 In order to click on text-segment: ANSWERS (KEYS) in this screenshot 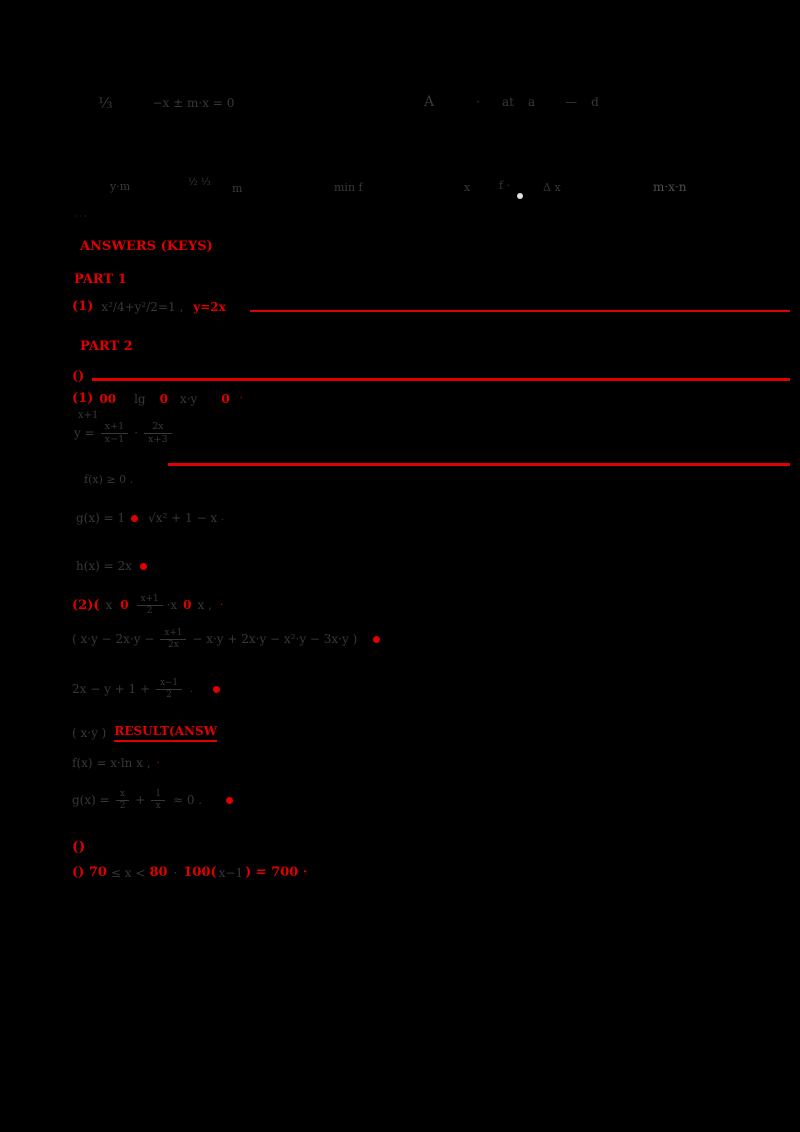, I will do `click(146, 246)`.